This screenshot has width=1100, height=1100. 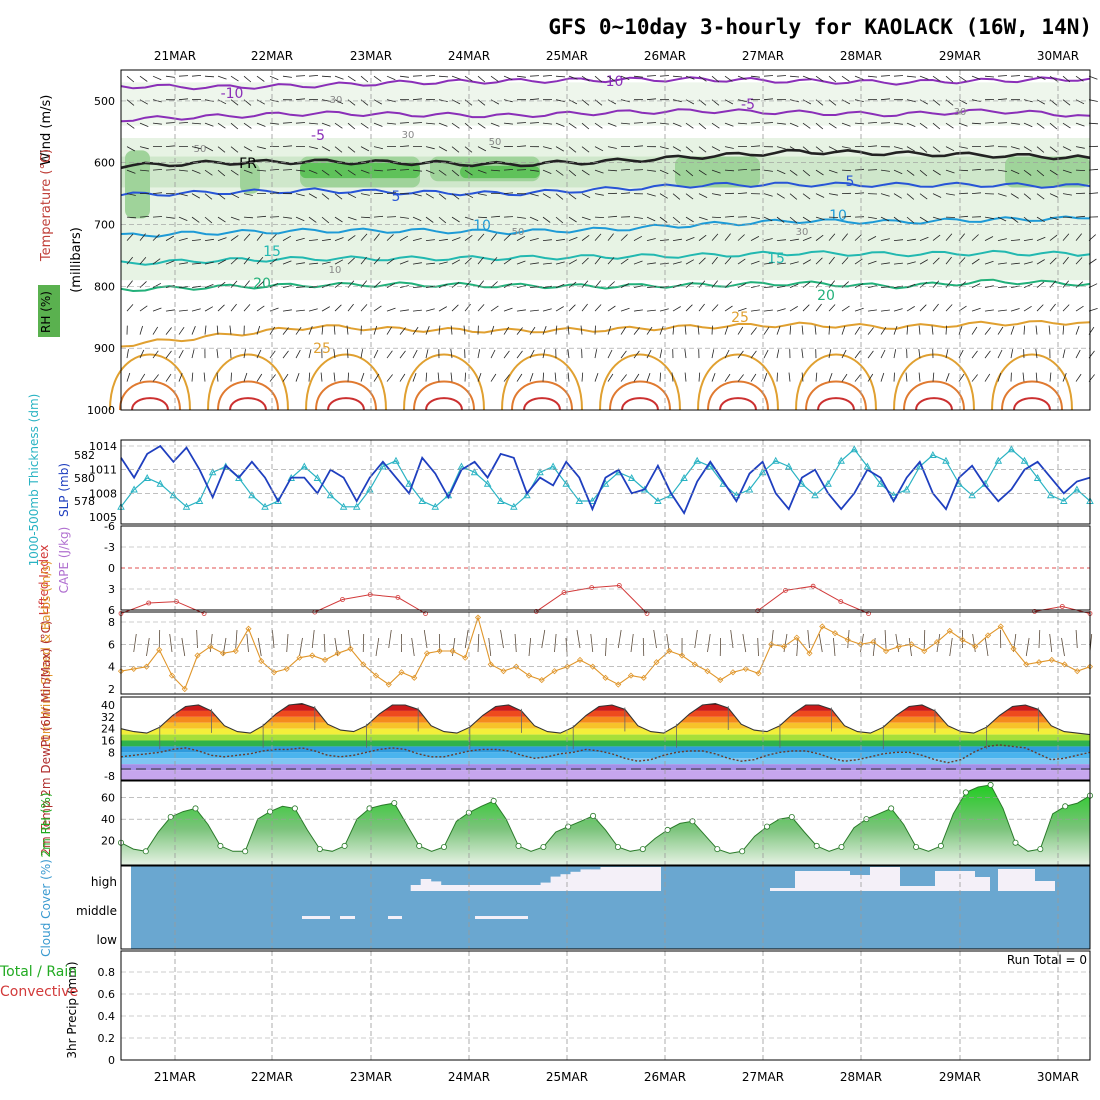 What do you see at coordinates (175, 56) in the screenshot?
I see `day-label-top: 21MAR` at bounding box center [175, 56].